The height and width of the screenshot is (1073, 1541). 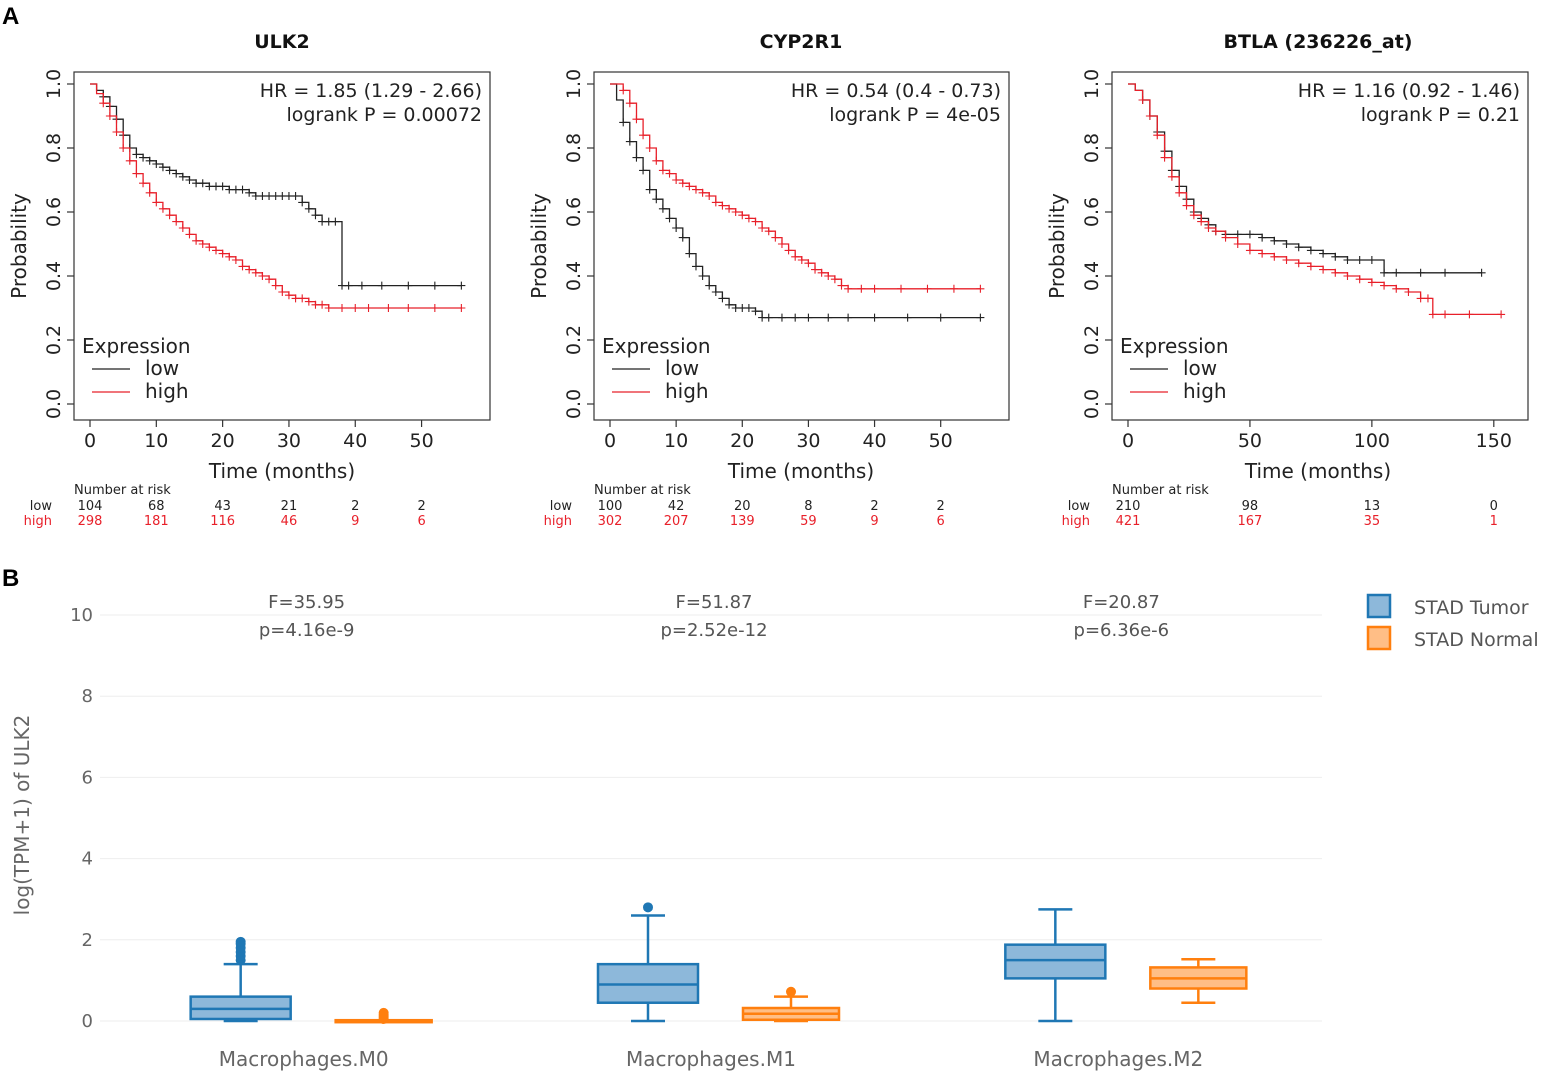 I want to click on plot-frame, so click(x=801, y=246).